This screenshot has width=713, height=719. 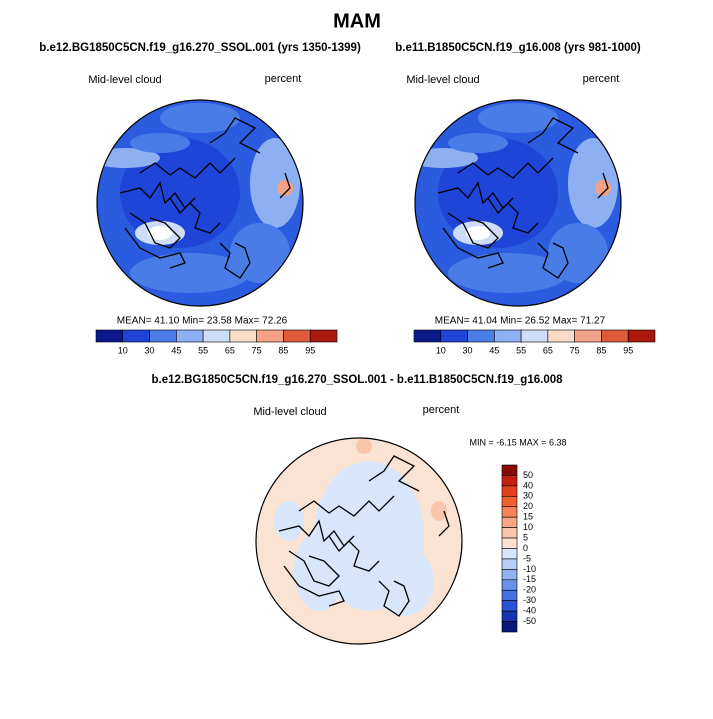 I want to click on colorbar-label: 20, so click(x=528, y=506).